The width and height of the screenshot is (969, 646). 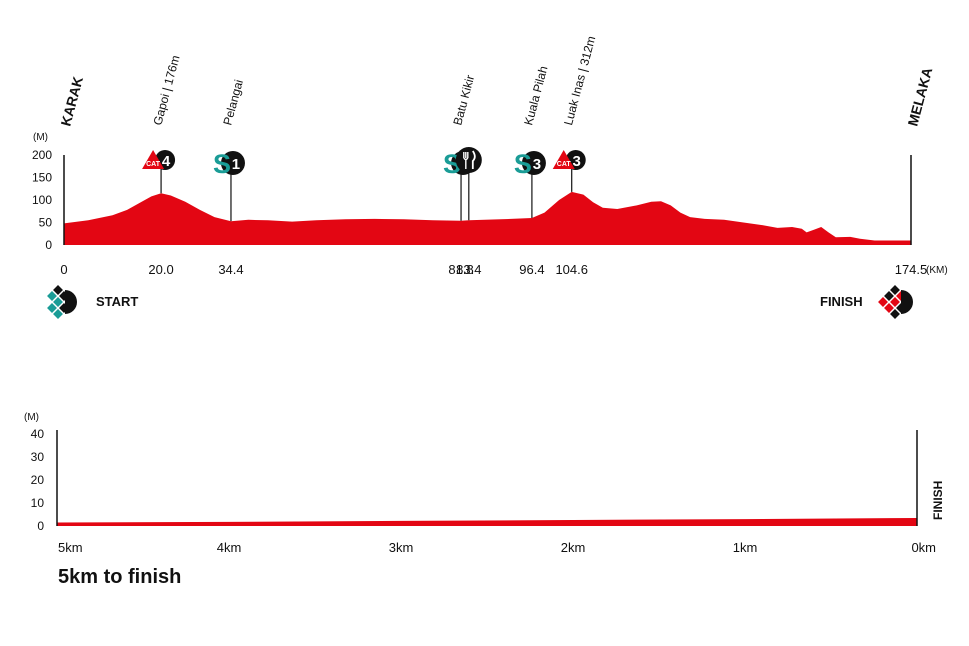 I want to click on sprint-number: 3, so click(x=537, y=164).